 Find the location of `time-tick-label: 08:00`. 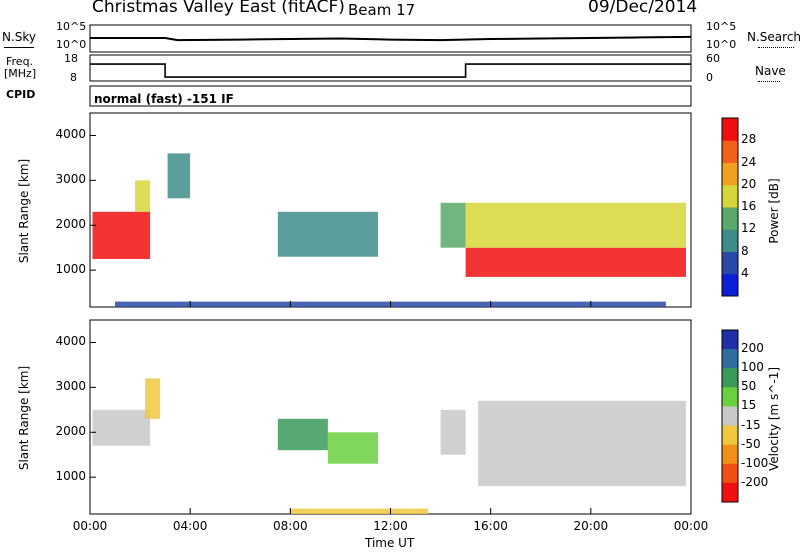

time-tick-label: 08:00 is located at coordinates (290, 526).